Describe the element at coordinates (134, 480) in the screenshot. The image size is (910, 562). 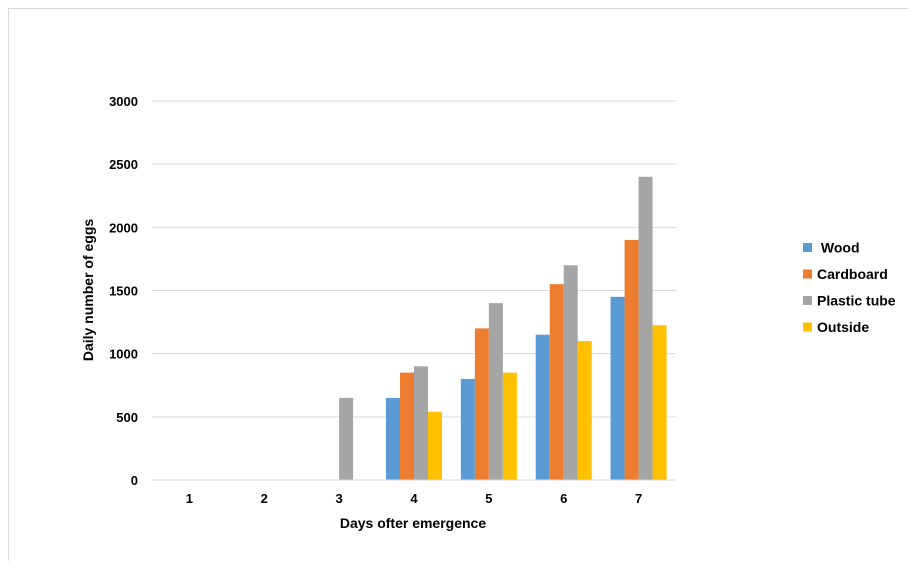
I see `y-tick-label: 0` at that location.